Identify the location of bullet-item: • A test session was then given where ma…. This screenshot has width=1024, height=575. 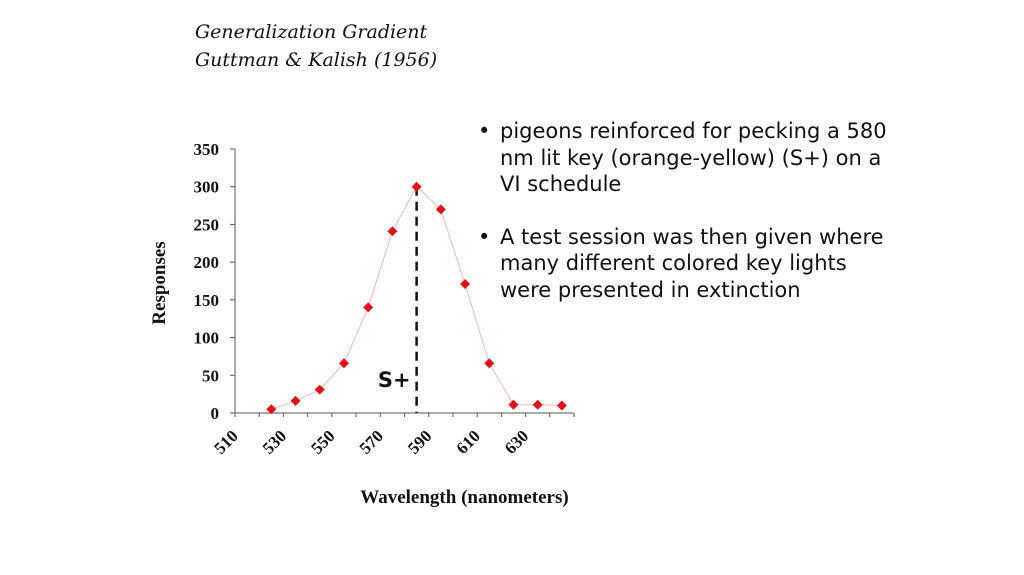
(688, 264).